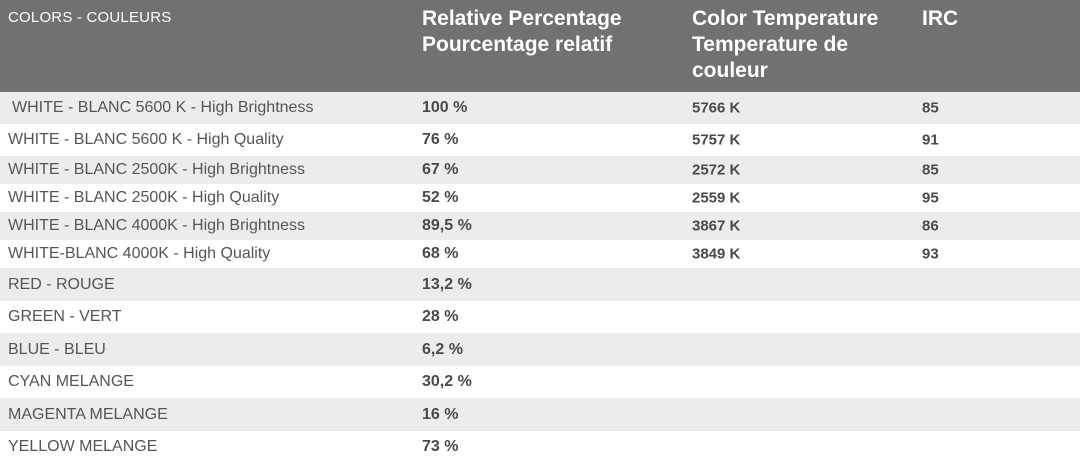  Describe the element at coordinates (88, 414) in the screenshot. I see `row-color-name: MAGENTA MELANGE` at that location.